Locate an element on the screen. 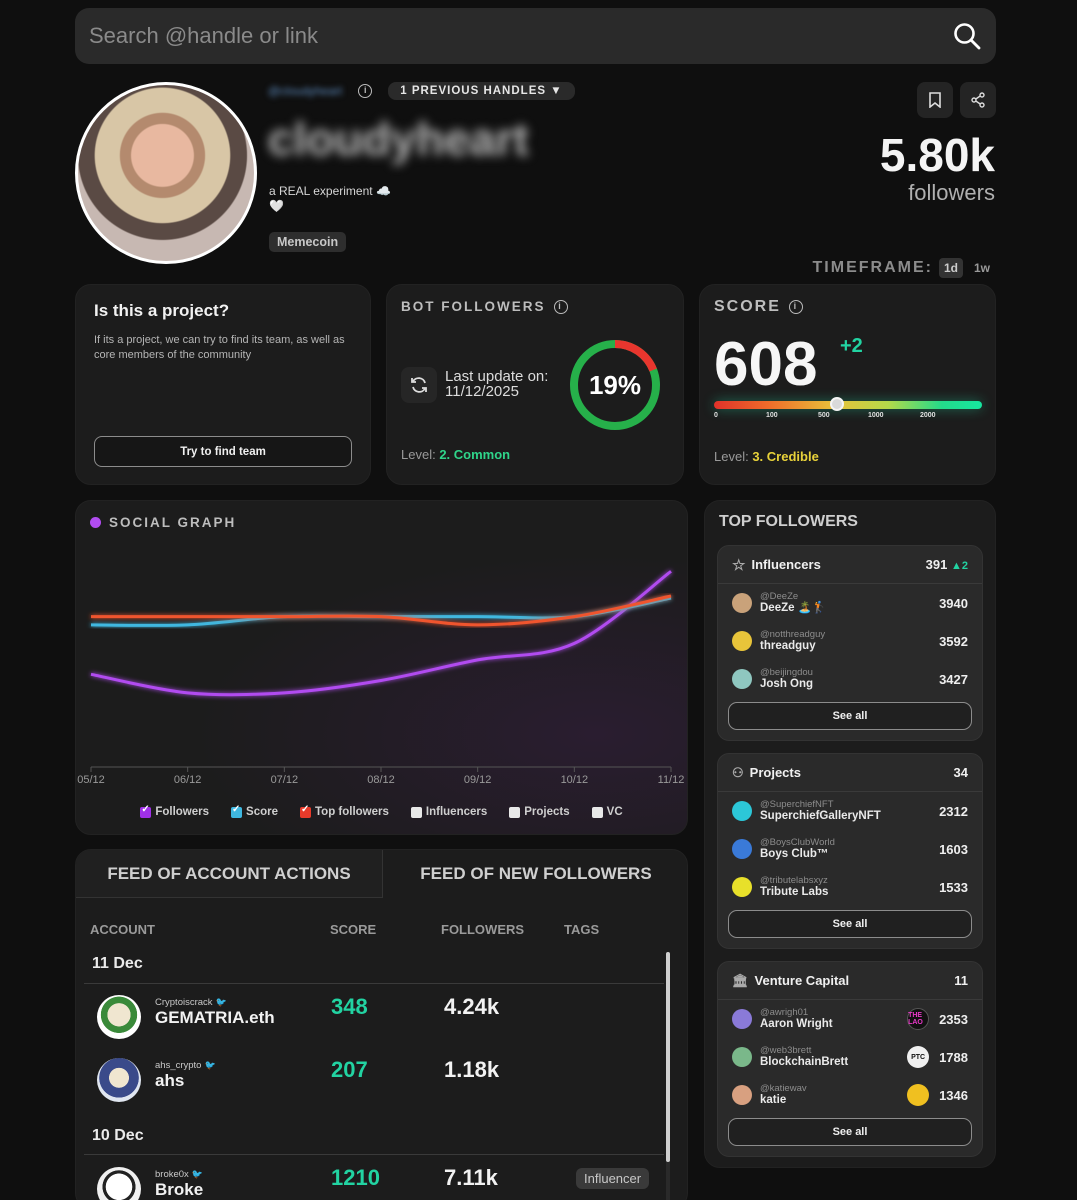 This screenshot has height=1200, width=1077. venture-capital-header: 🏛 Venture Capital 11 is located at coordinates (850, 981).